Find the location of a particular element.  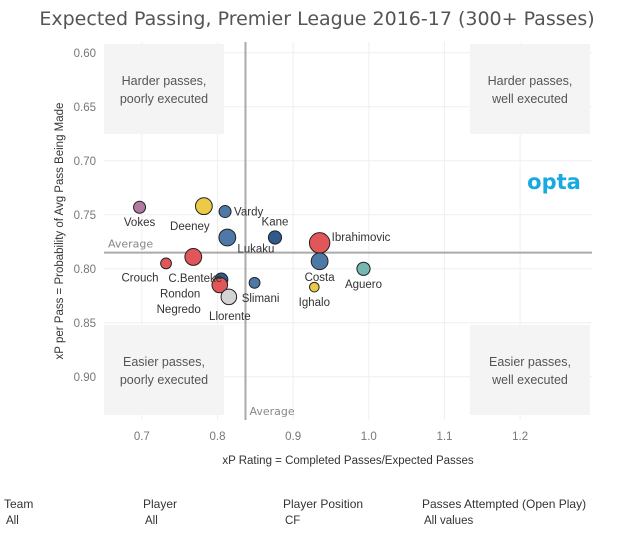

point-label: Ibrahimovic is located at coordinates (361, 238).